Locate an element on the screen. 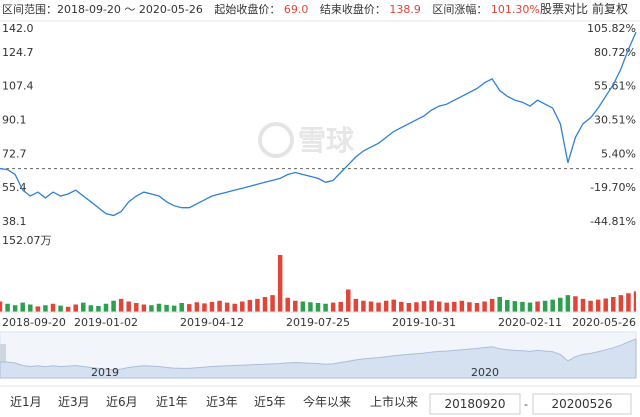 This screenshot has width=640, height=417. y-tick-label: 124.7 is located at coordinates (18, 52).